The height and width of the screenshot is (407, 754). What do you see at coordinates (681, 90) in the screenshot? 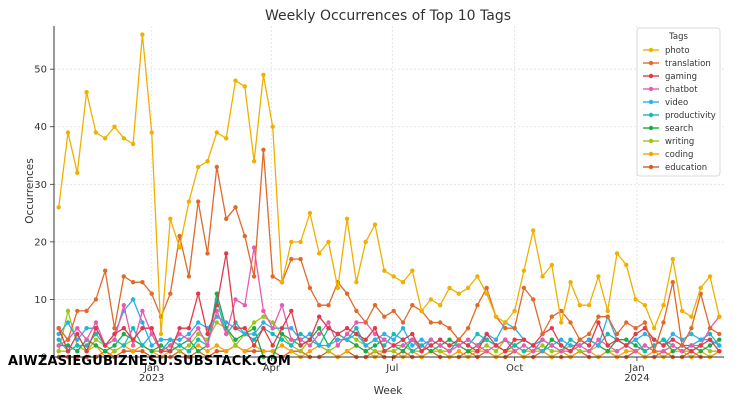
I see `legend-label: chatbot` at bounding box center [681, 90].